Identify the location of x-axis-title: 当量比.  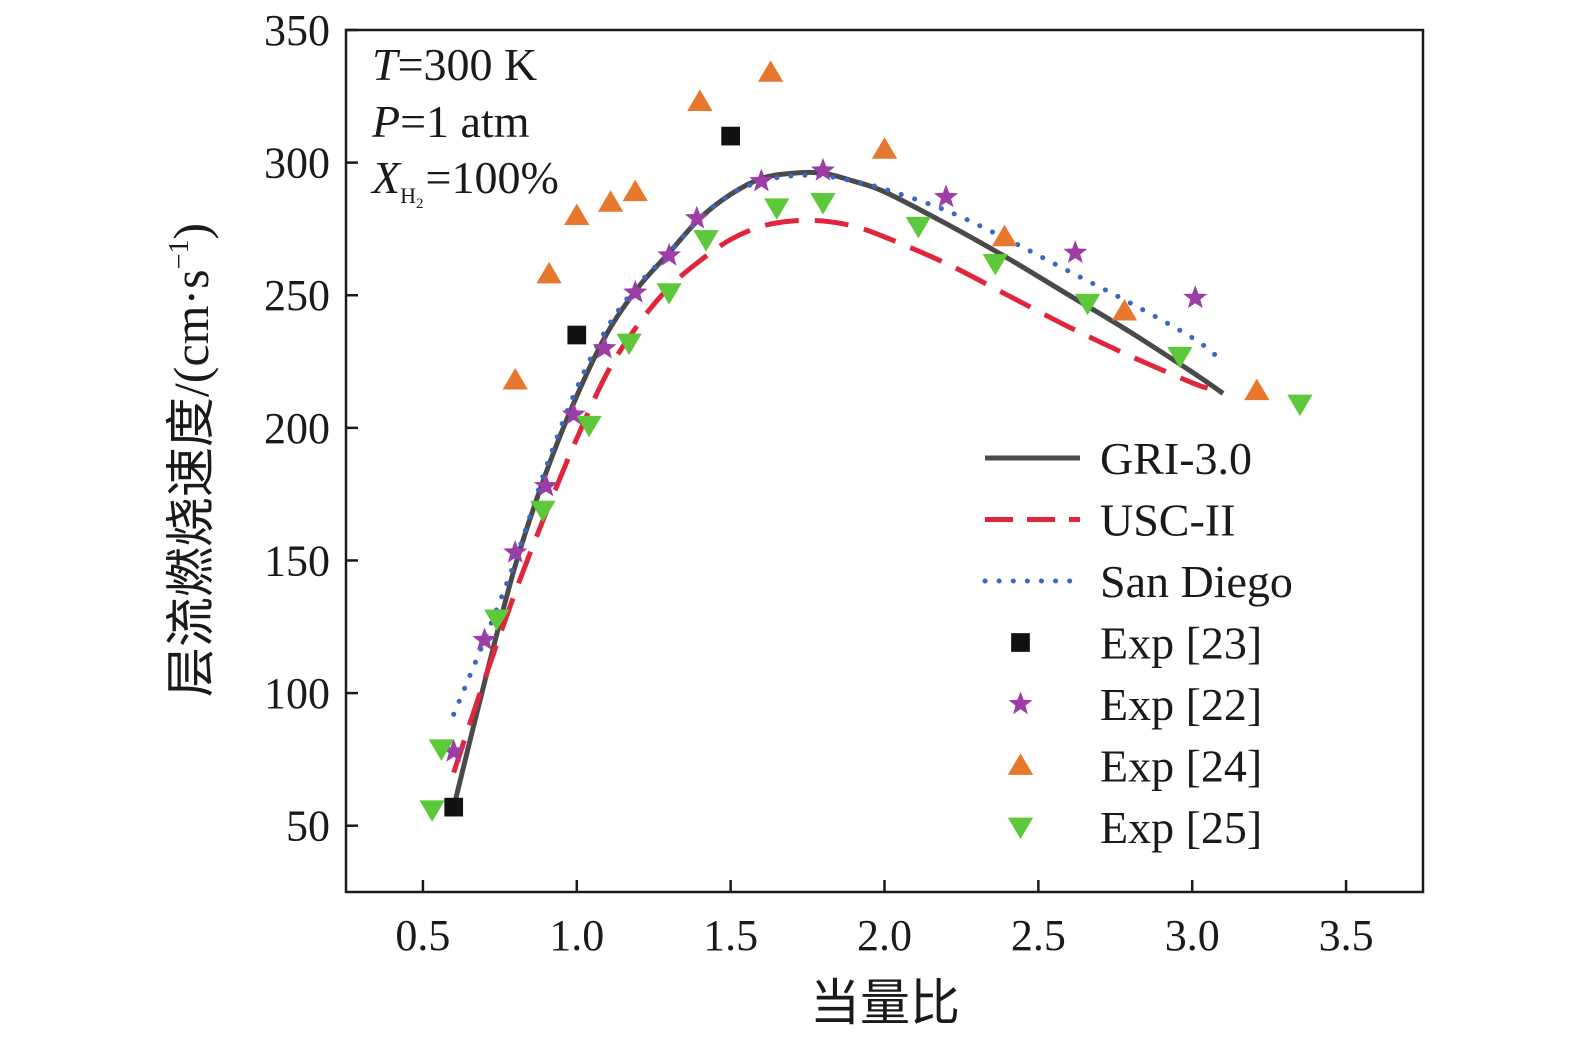
(885, 1003).